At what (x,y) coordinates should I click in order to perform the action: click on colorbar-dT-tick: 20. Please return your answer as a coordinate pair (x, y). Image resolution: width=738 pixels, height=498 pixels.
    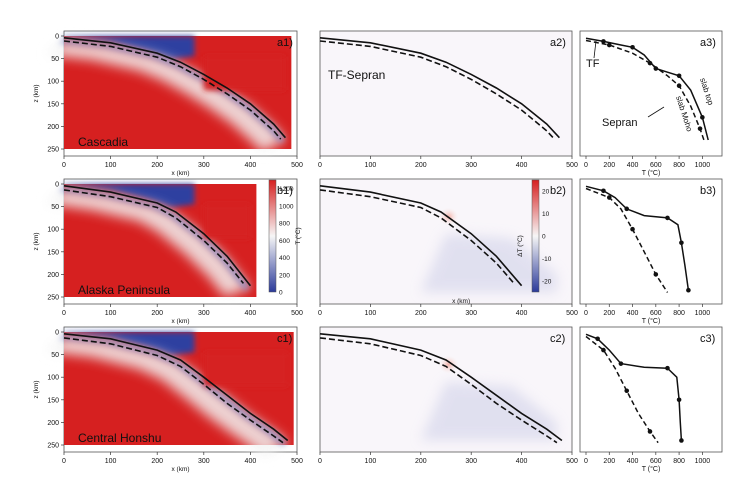
    Looking at the image, I should click on (546, 192).